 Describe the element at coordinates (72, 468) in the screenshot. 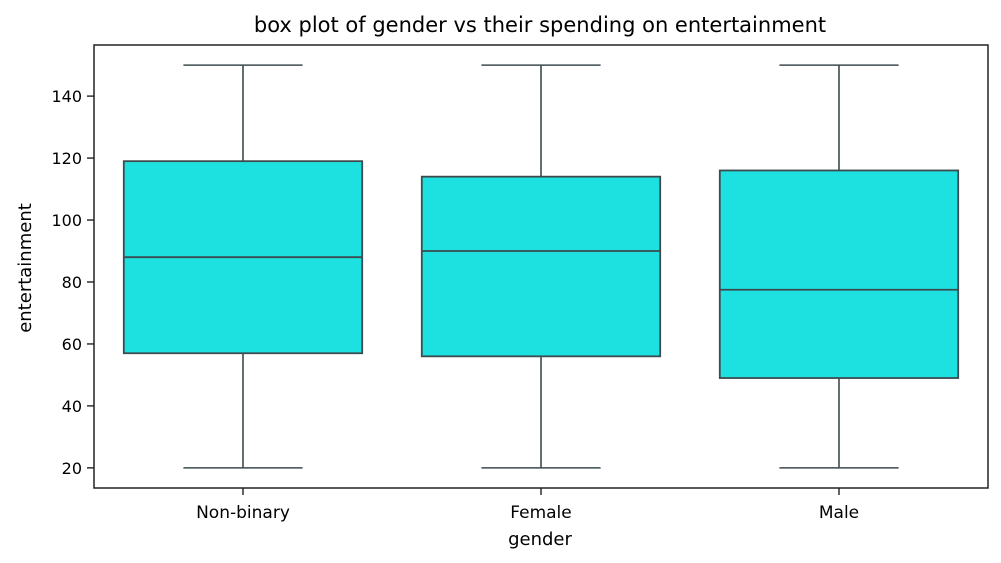

I see `y-tick-label: 20` at that location.